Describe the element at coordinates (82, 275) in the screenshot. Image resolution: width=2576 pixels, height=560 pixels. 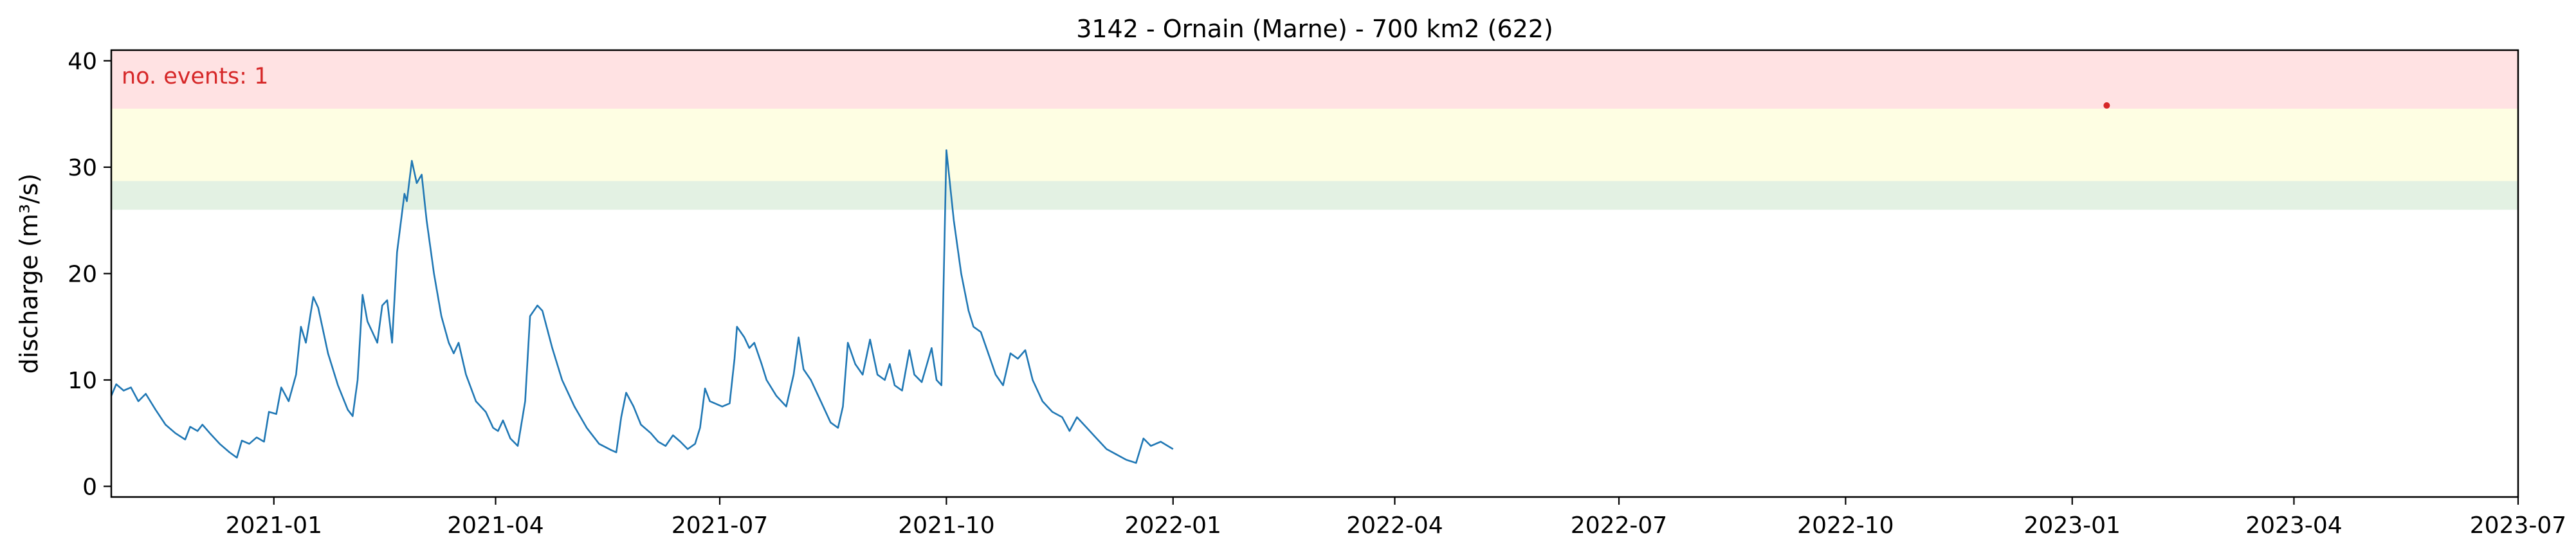
I see `y-tick-label: 20` at that location.